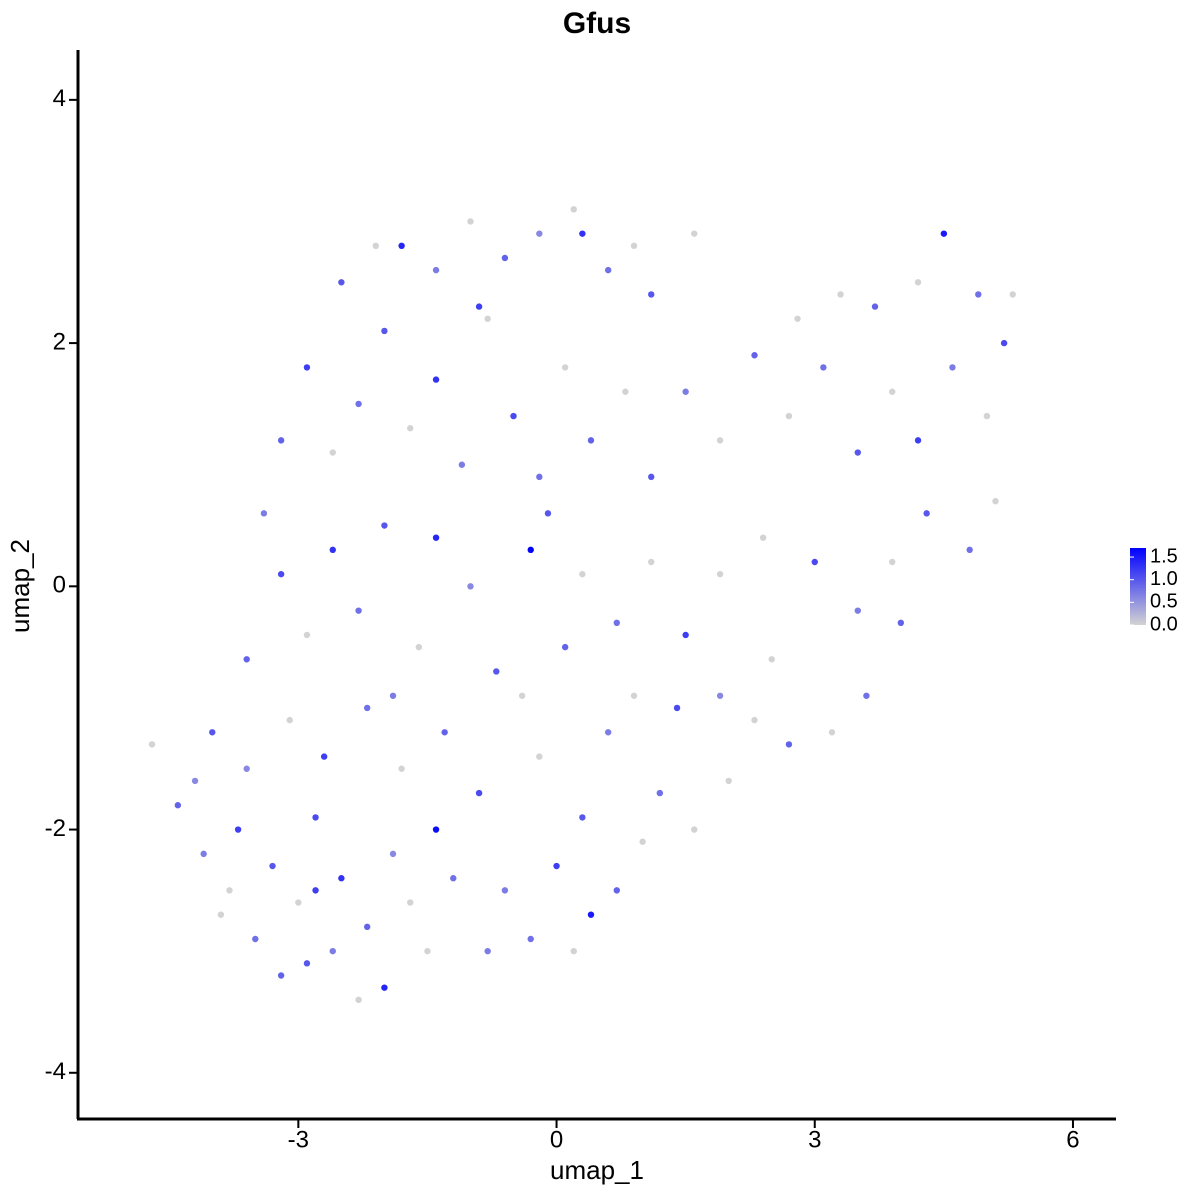 Image resolution: width=1200 pixels, height=1200 pixels. Describe the element at coordinates (1164, 579) in the screenshot. I see `colorbar-label: 1.0` at that location.